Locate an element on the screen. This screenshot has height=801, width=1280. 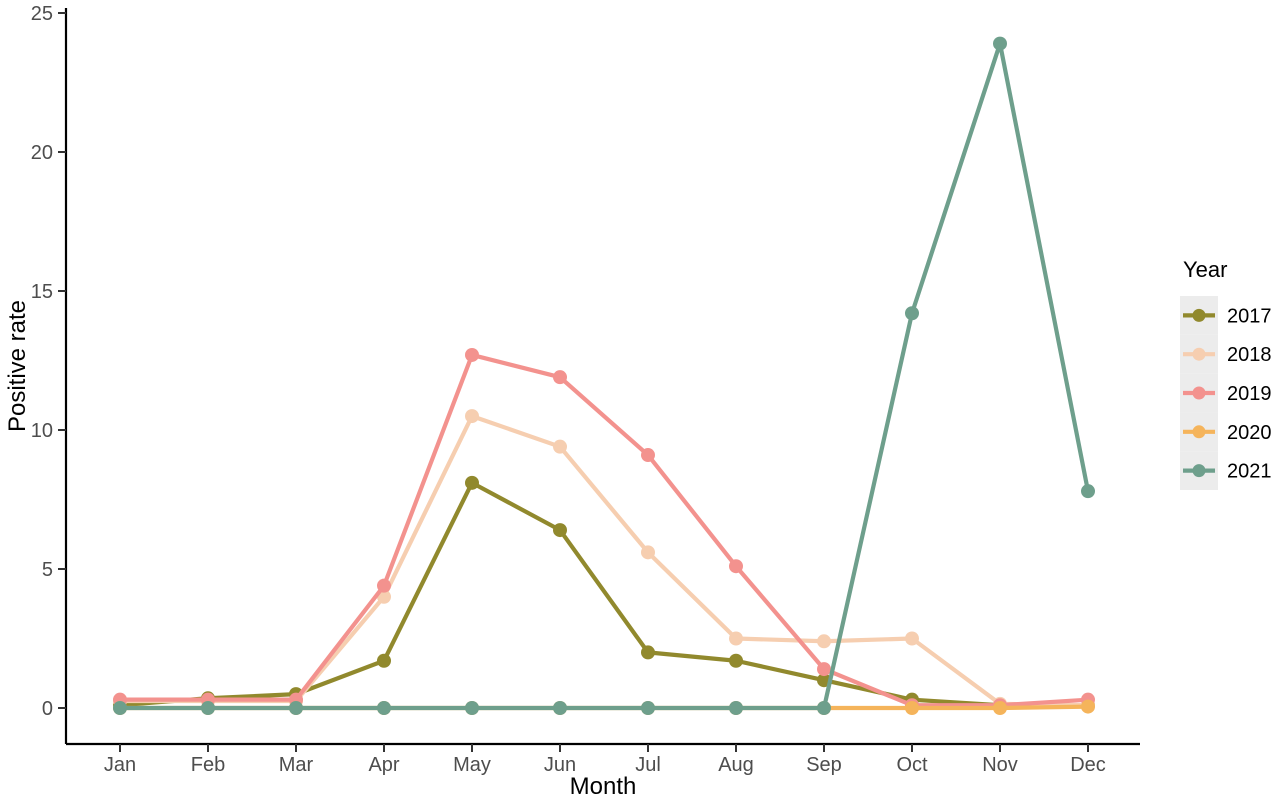
data-point-2020-Dec is located at coordinates (1088, 706).